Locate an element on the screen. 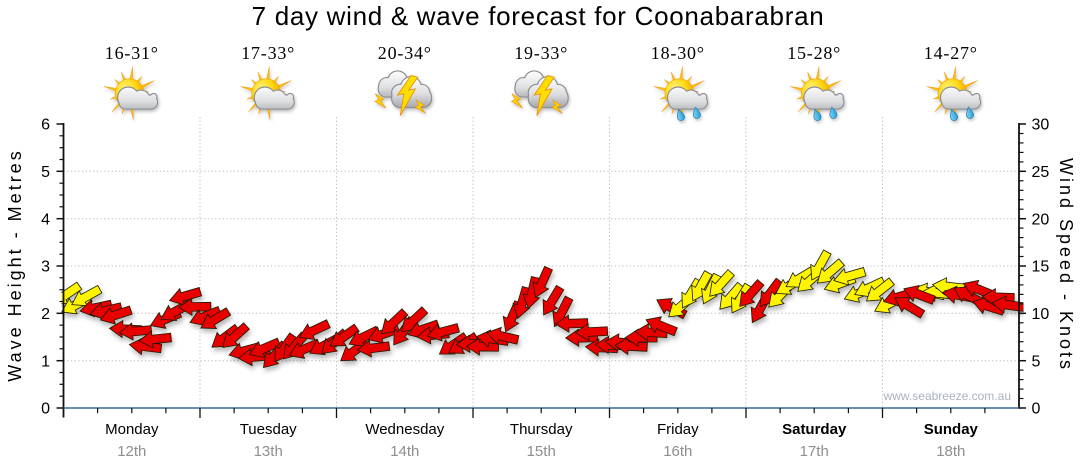  svg-text: 15th is located at coordinates (541, 451).